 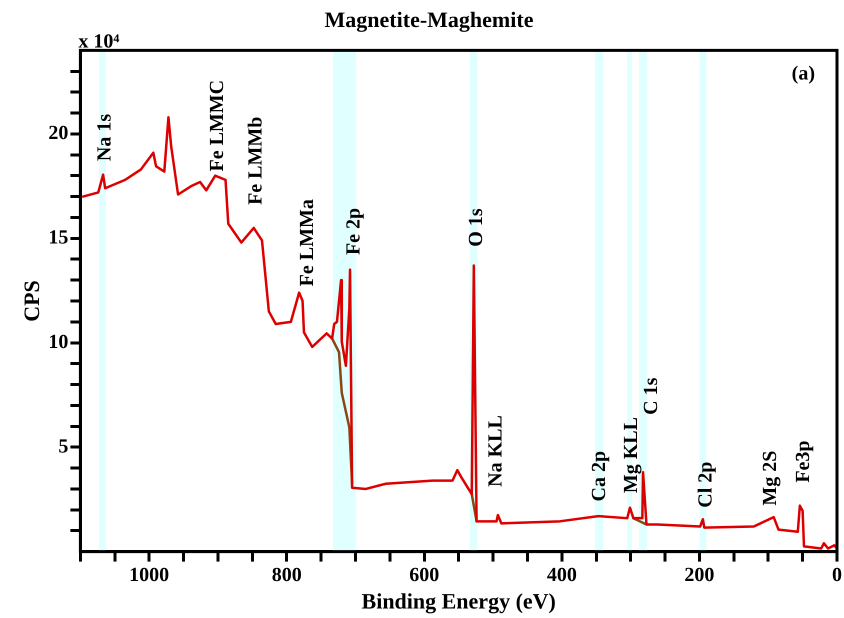 I want to click on annotation: Cl 2p, so click(x=705, y=485).